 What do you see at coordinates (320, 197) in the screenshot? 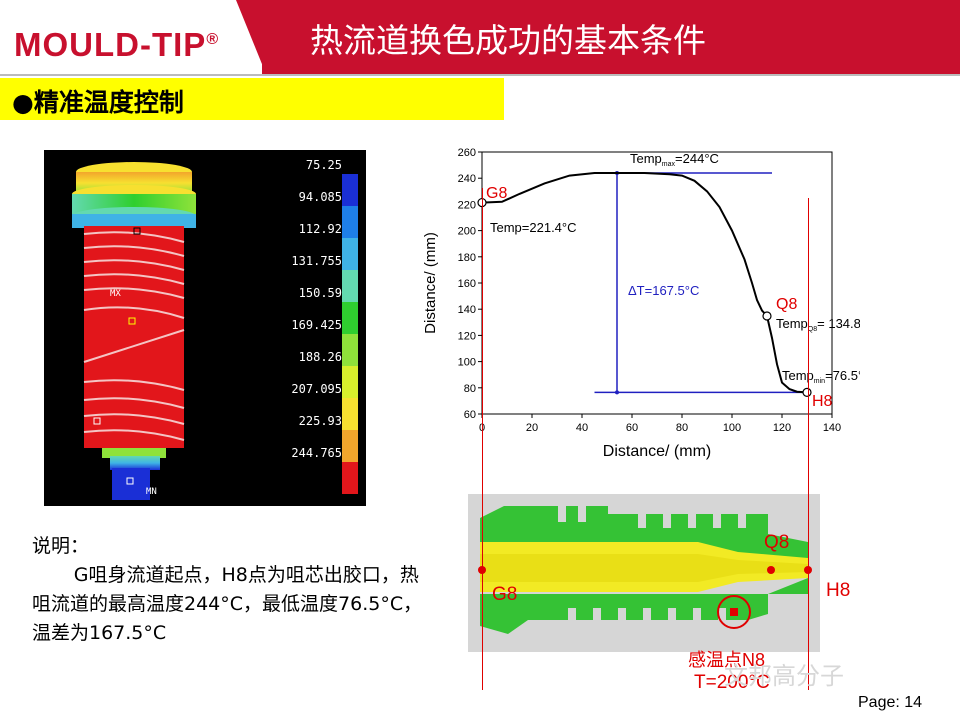
I see `color-scale-value: 94.085` at bounding box center [320, 197].